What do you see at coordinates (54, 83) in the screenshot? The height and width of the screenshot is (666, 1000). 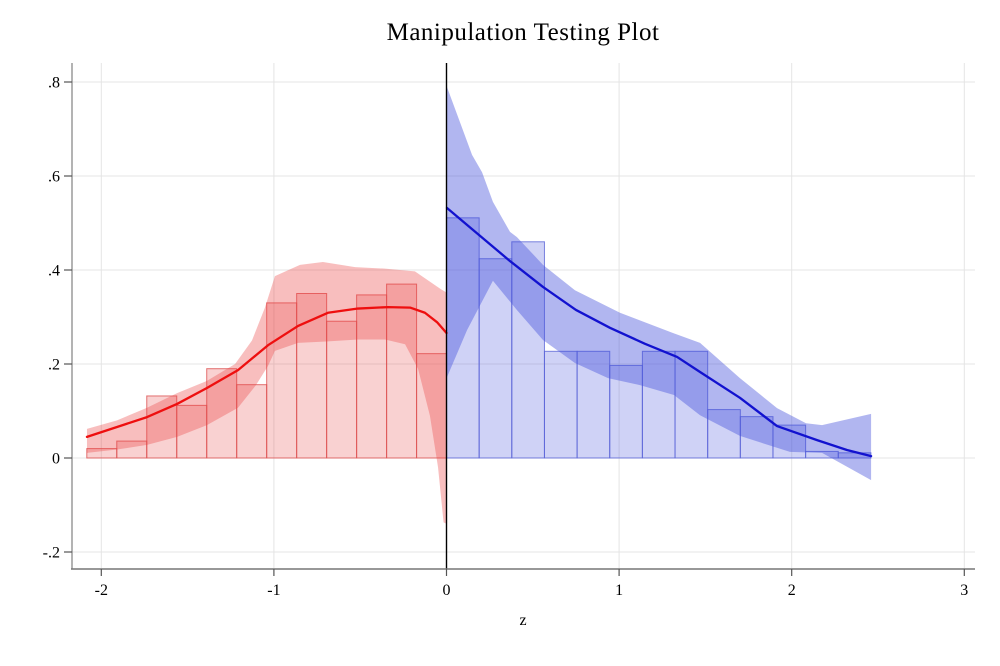 I see `y-tick-label: .8` at bounding box center [54, 83].